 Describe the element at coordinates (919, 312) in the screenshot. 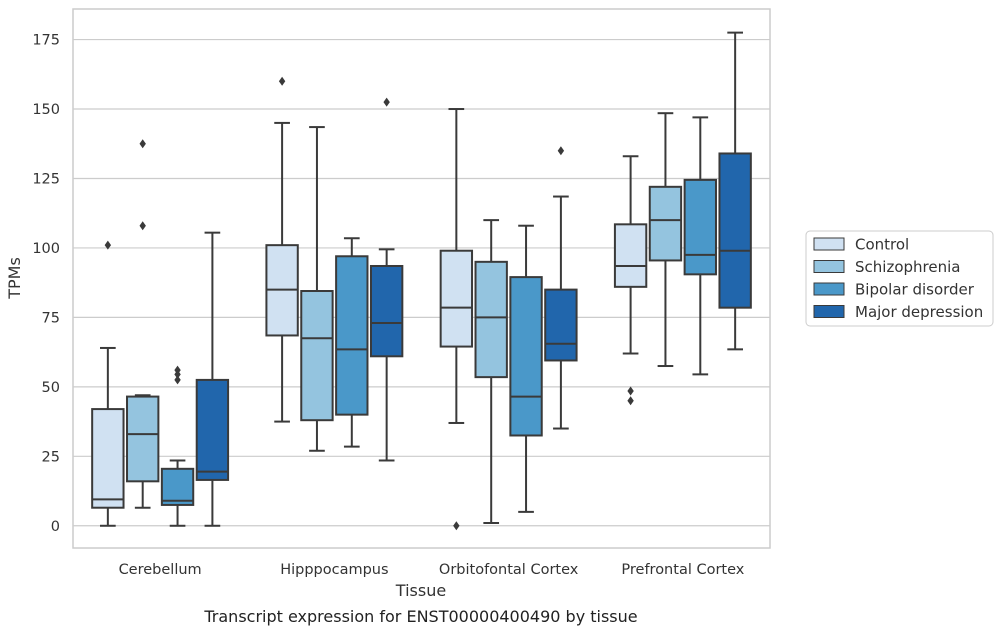

I see `legend-label: Major depression` at that location.